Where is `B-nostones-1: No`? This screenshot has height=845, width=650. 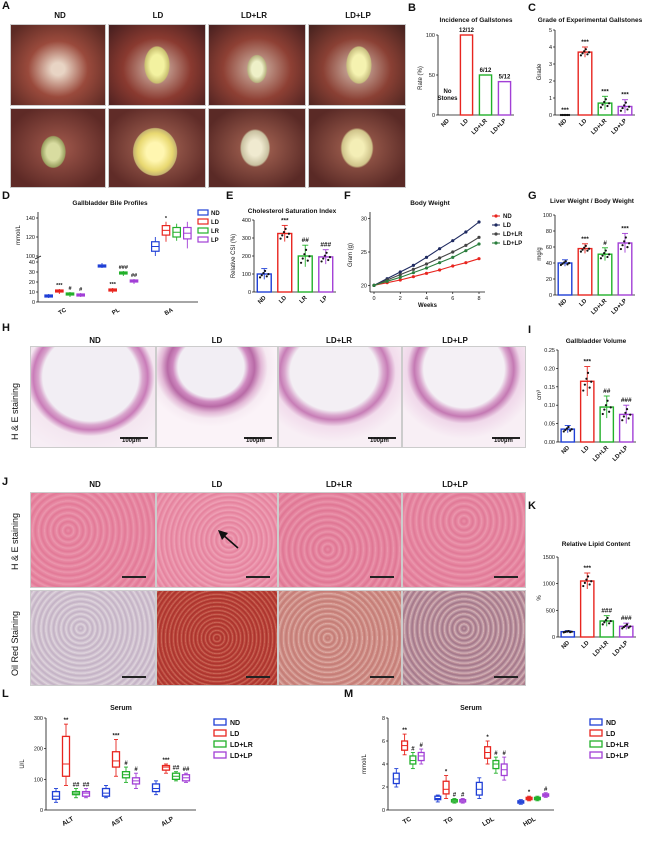
B-nostones-1: No is located at coordinates (448, 92).